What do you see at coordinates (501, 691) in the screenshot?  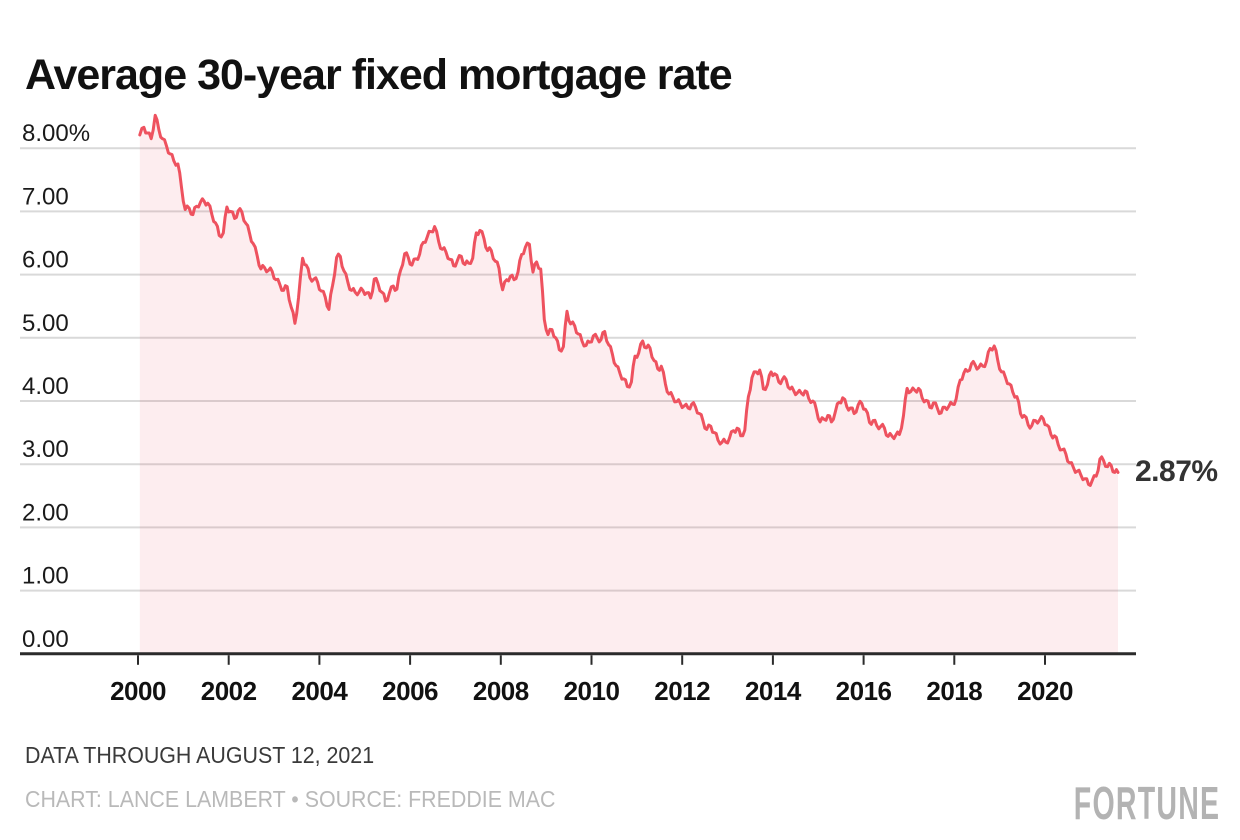 I see `x-axis-label: 2008` at bounding box center [501, 691].